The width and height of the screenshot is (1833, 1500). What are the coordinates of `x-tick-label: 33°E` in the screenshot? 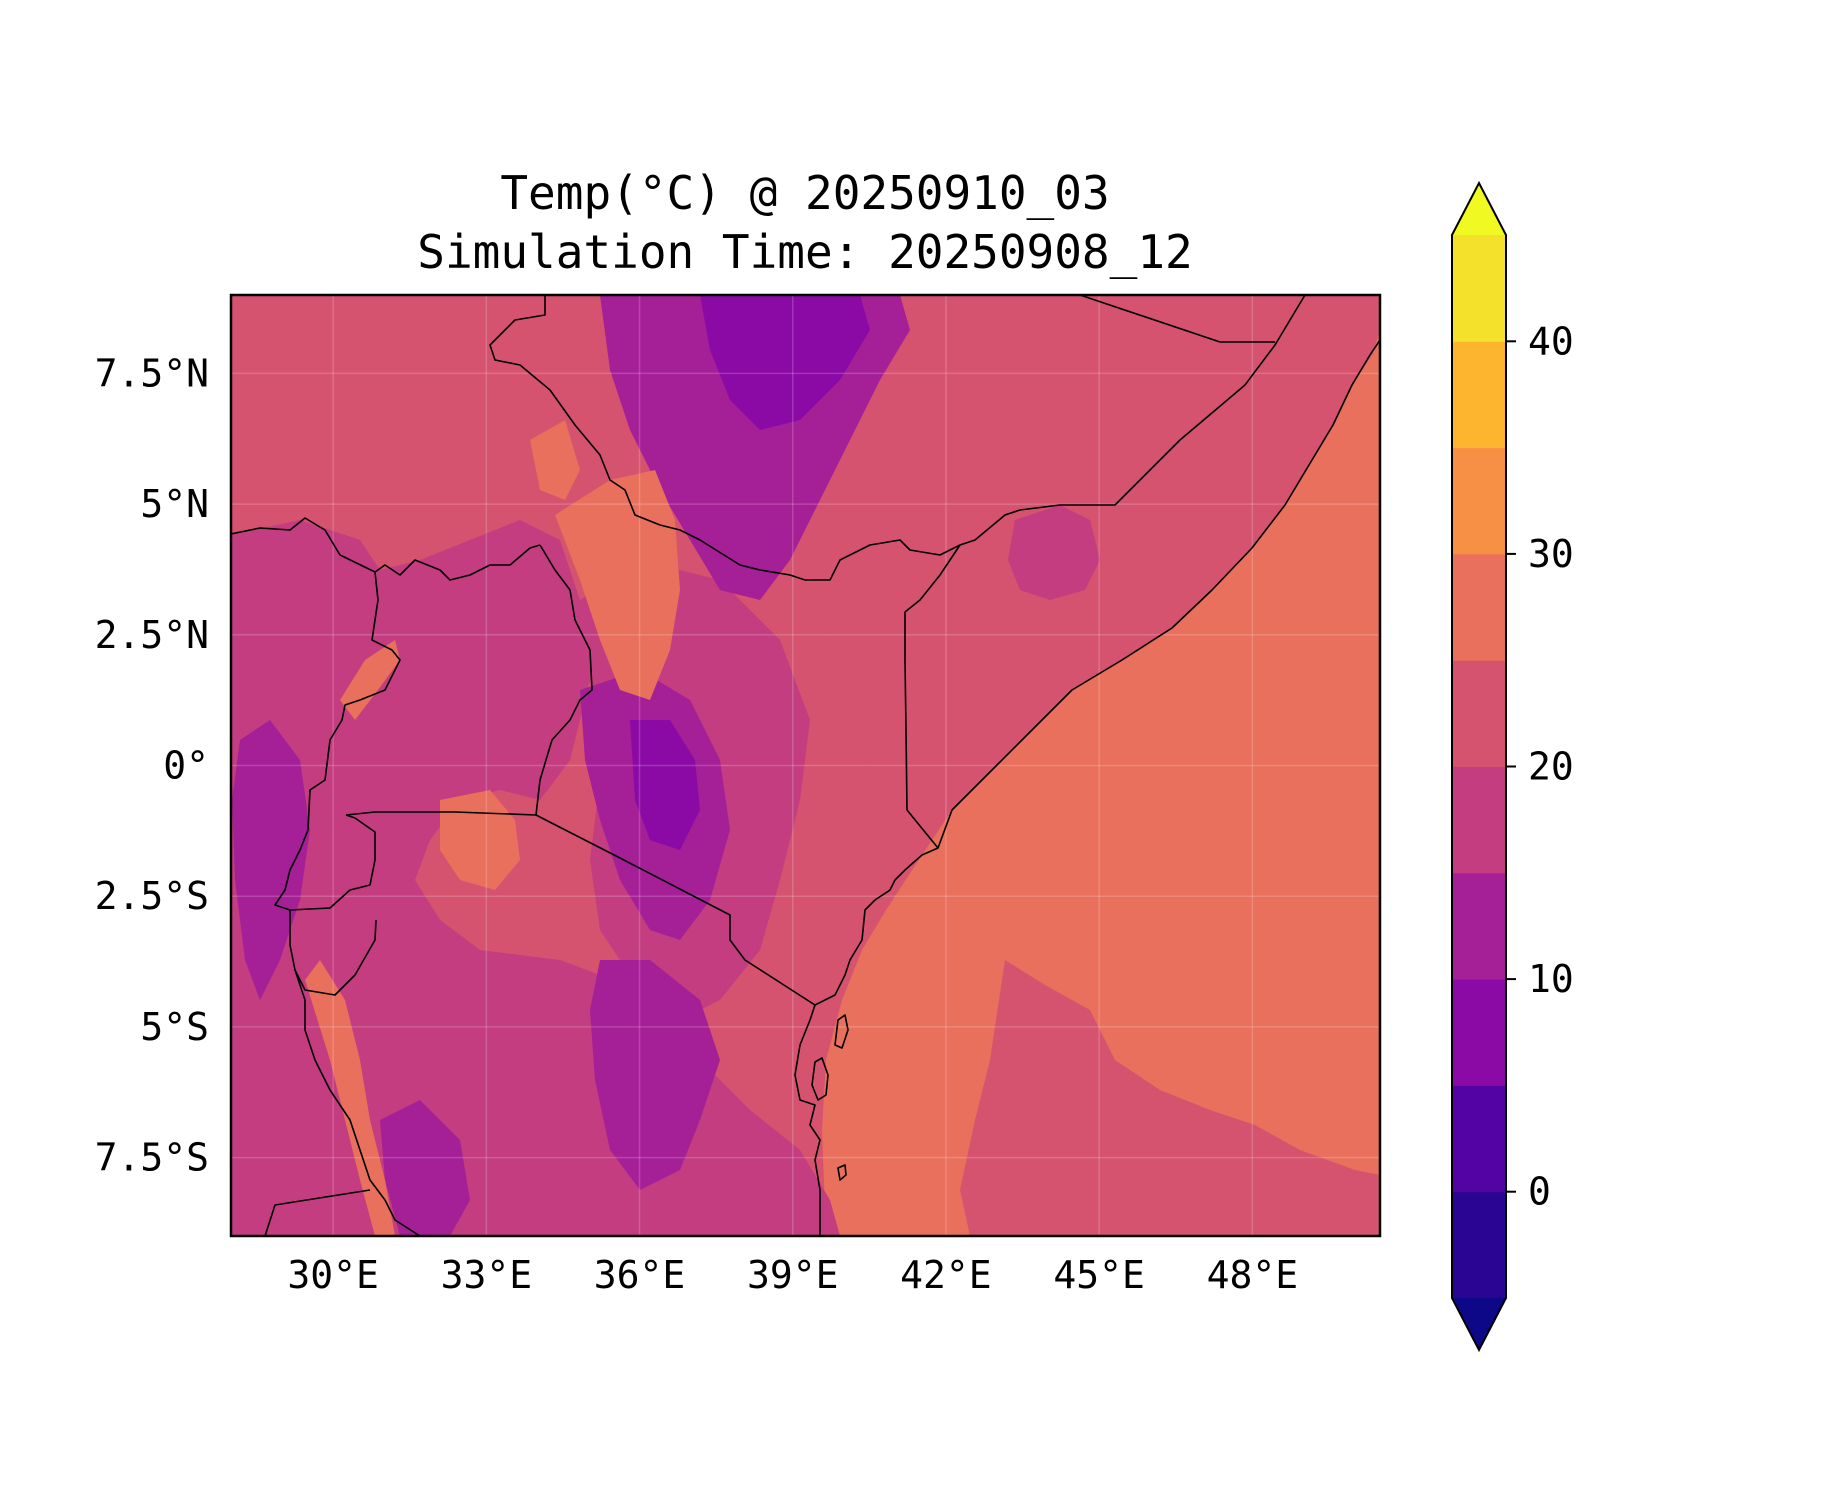 It's located at (487, 1275).